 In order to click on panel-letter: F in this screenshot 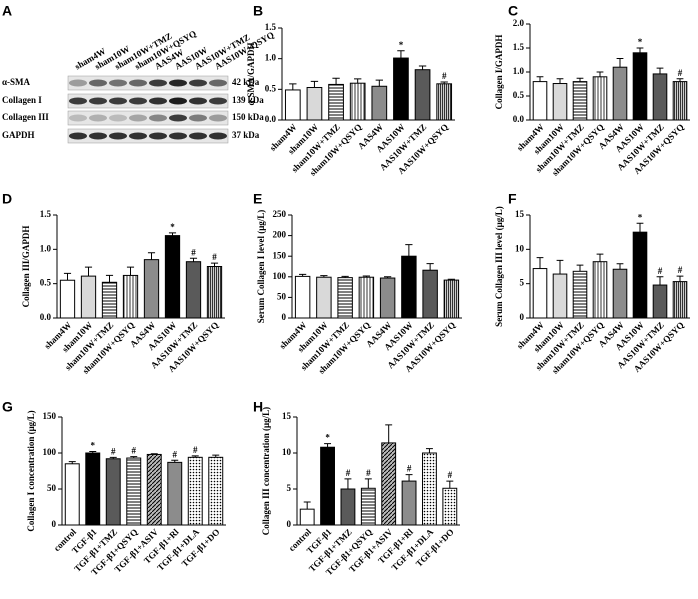, I will do `click(512, 199)`.